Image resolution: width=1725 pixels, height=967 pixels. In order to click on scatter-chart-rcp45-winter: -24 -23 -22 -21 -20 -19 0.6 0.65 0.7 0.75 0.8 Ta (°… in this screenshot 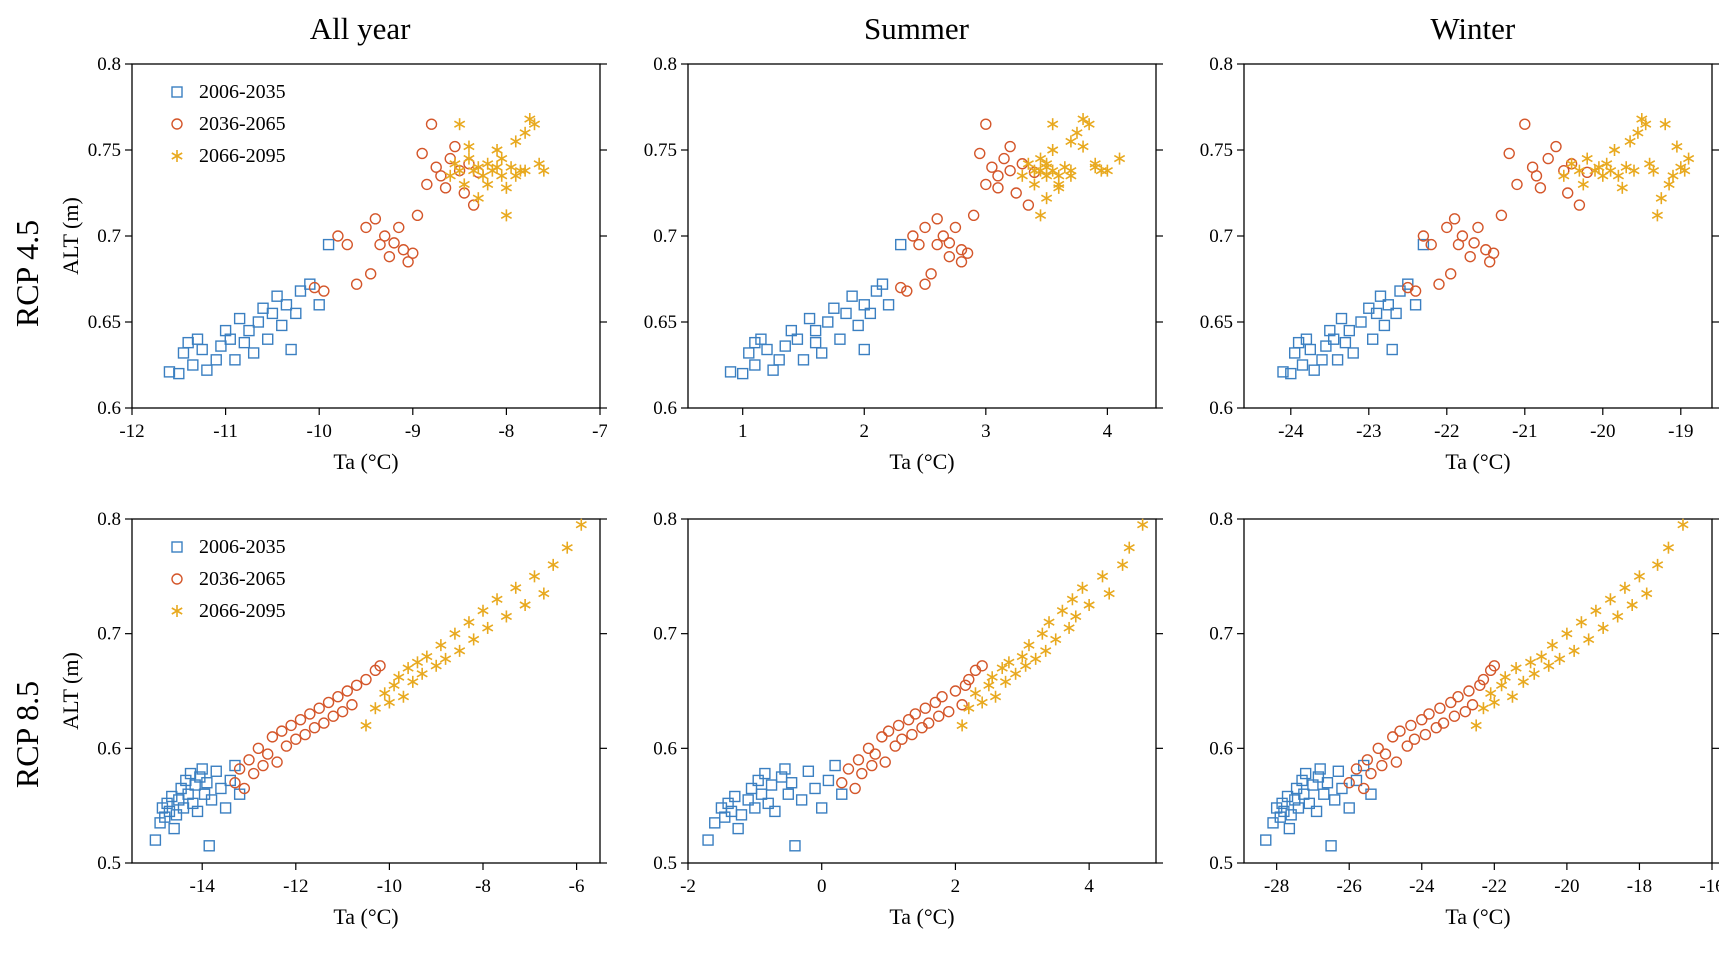, I will do `click(1460, 265)`.